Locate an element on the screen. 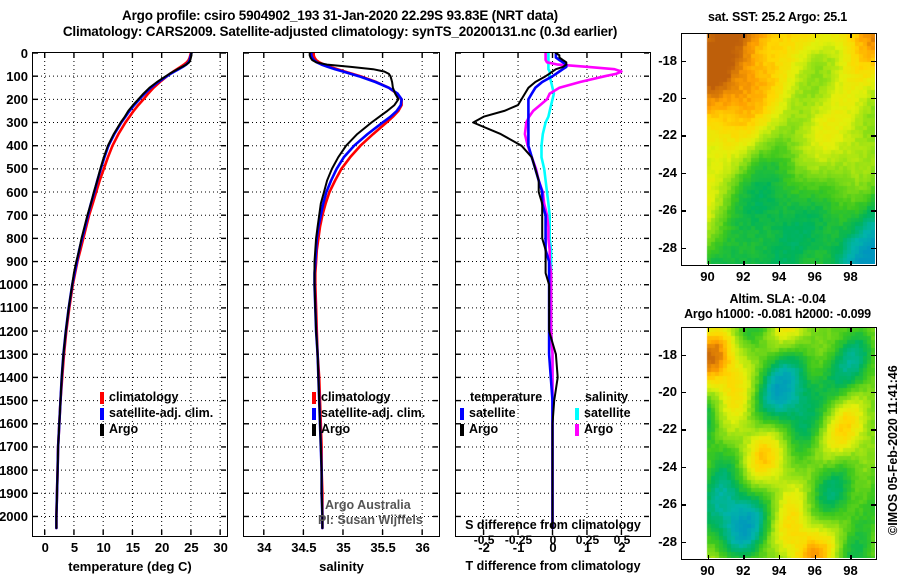  depth-tick-label: 1400 is located at coordinates (14, 377).